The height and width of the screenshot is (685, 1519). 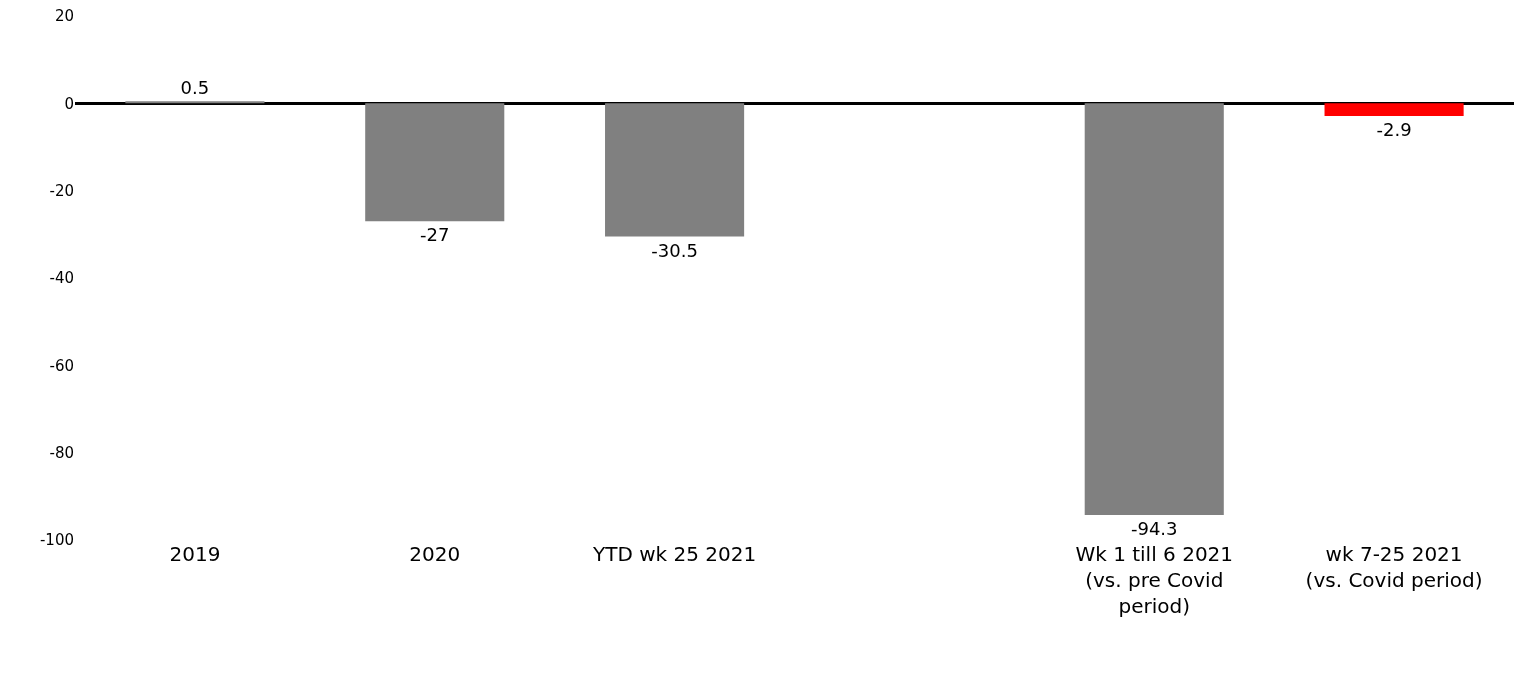 I want to click on y-tick-label: -40, so click(x=61, y=278).